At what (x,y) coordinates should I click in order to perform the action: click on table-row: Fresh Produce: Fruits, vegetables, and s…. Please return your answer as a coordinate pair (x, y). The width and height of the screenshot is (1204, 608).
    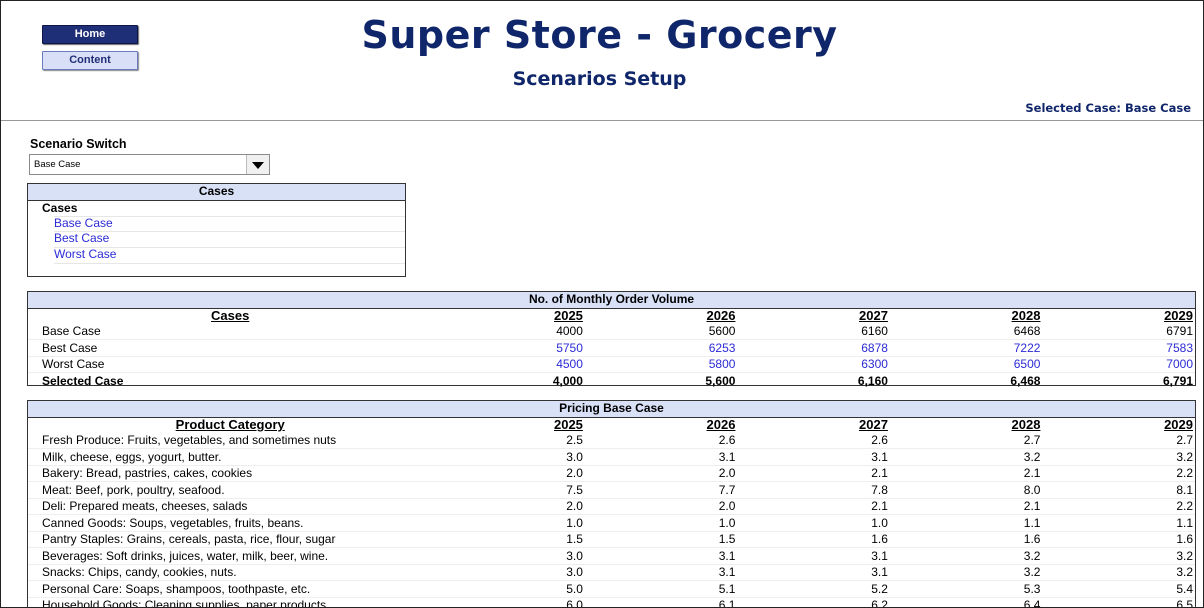
    Looking at the image, I should click on (611, 441).